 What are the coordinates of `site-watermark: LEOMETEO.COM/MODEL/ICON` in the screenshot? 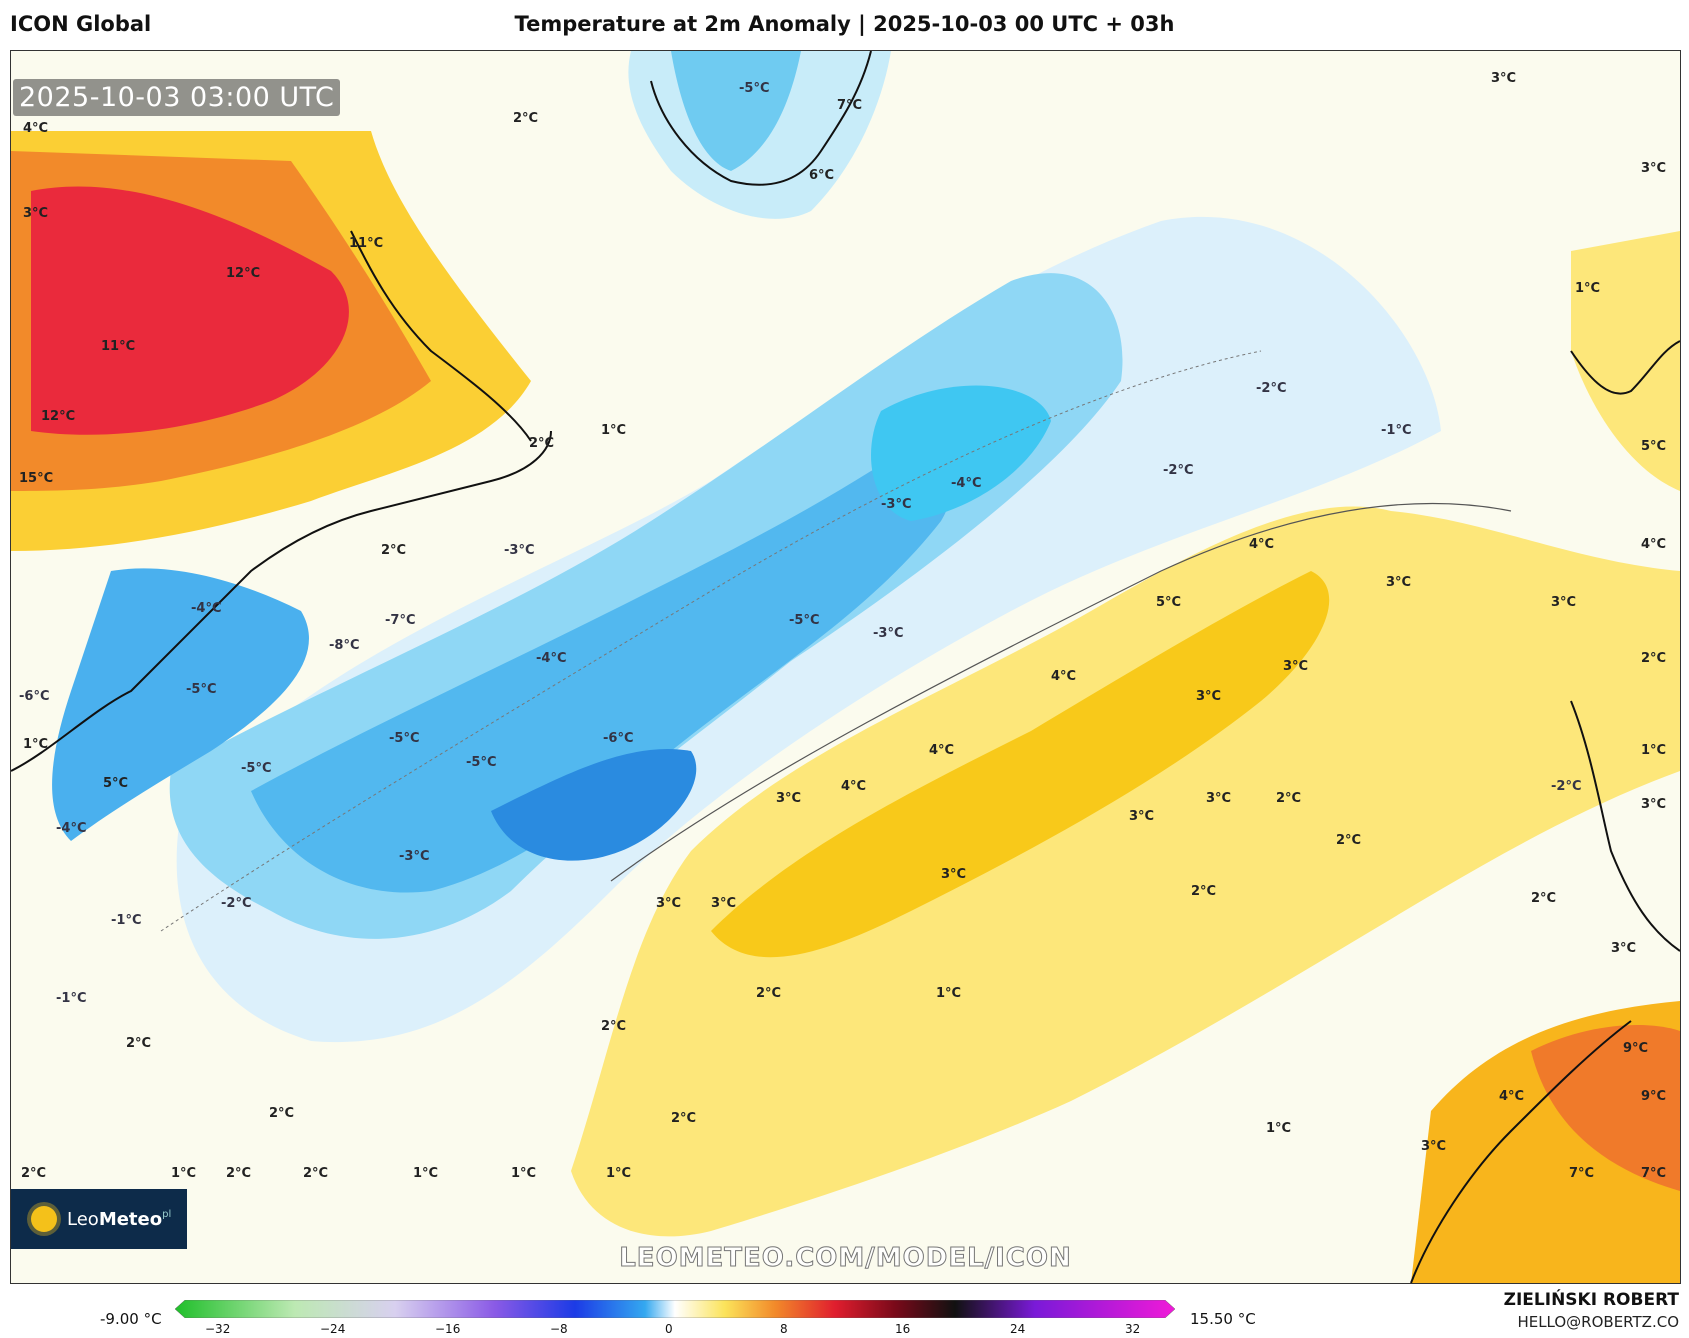 It's located at (845, 1258).